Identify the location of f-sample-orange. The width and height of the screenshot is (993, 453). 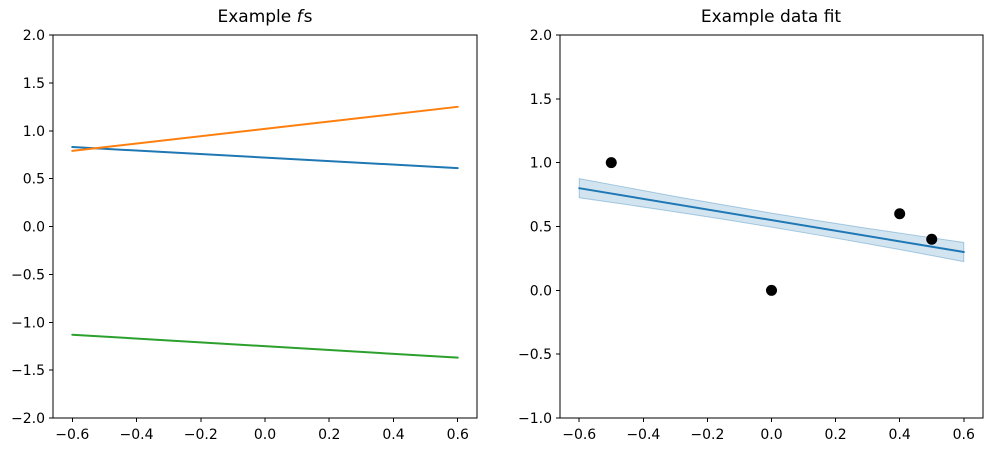
(265, 128).